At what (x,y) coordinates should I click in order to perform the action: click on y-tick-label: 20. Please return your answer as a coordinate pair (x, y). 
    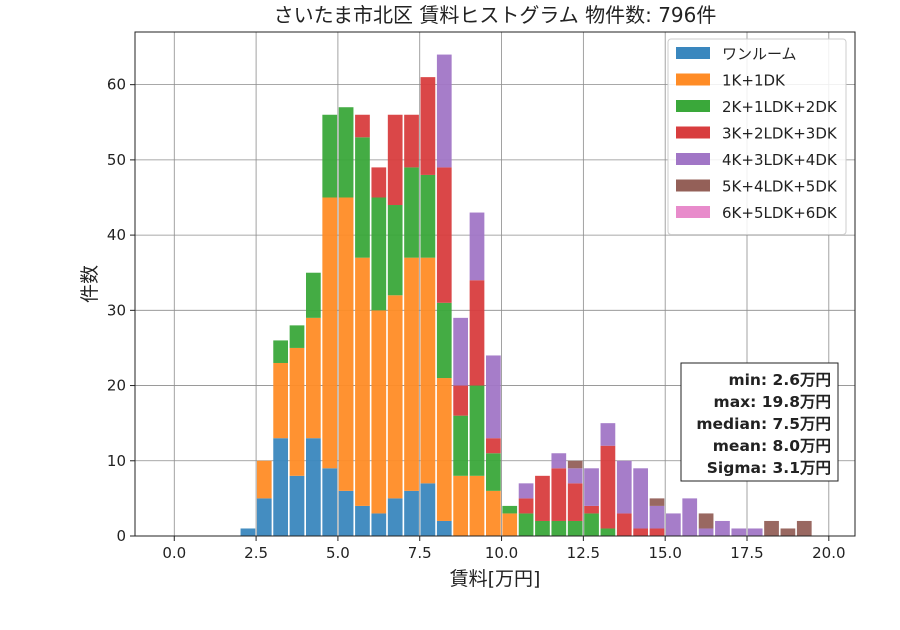
    Looking at the image, I should click on (116, 386).